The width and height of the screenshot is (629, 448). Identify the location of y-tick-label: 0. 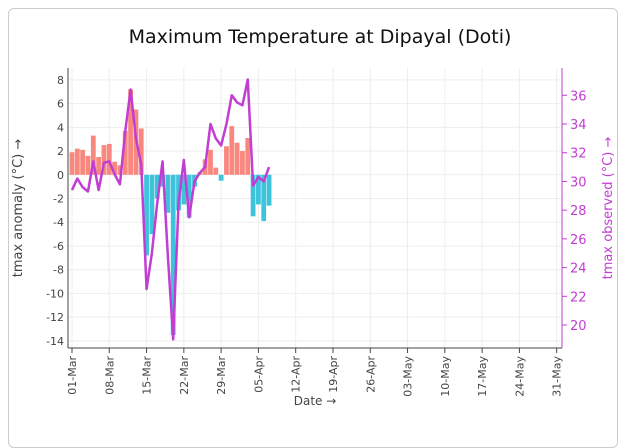
(60, 175).